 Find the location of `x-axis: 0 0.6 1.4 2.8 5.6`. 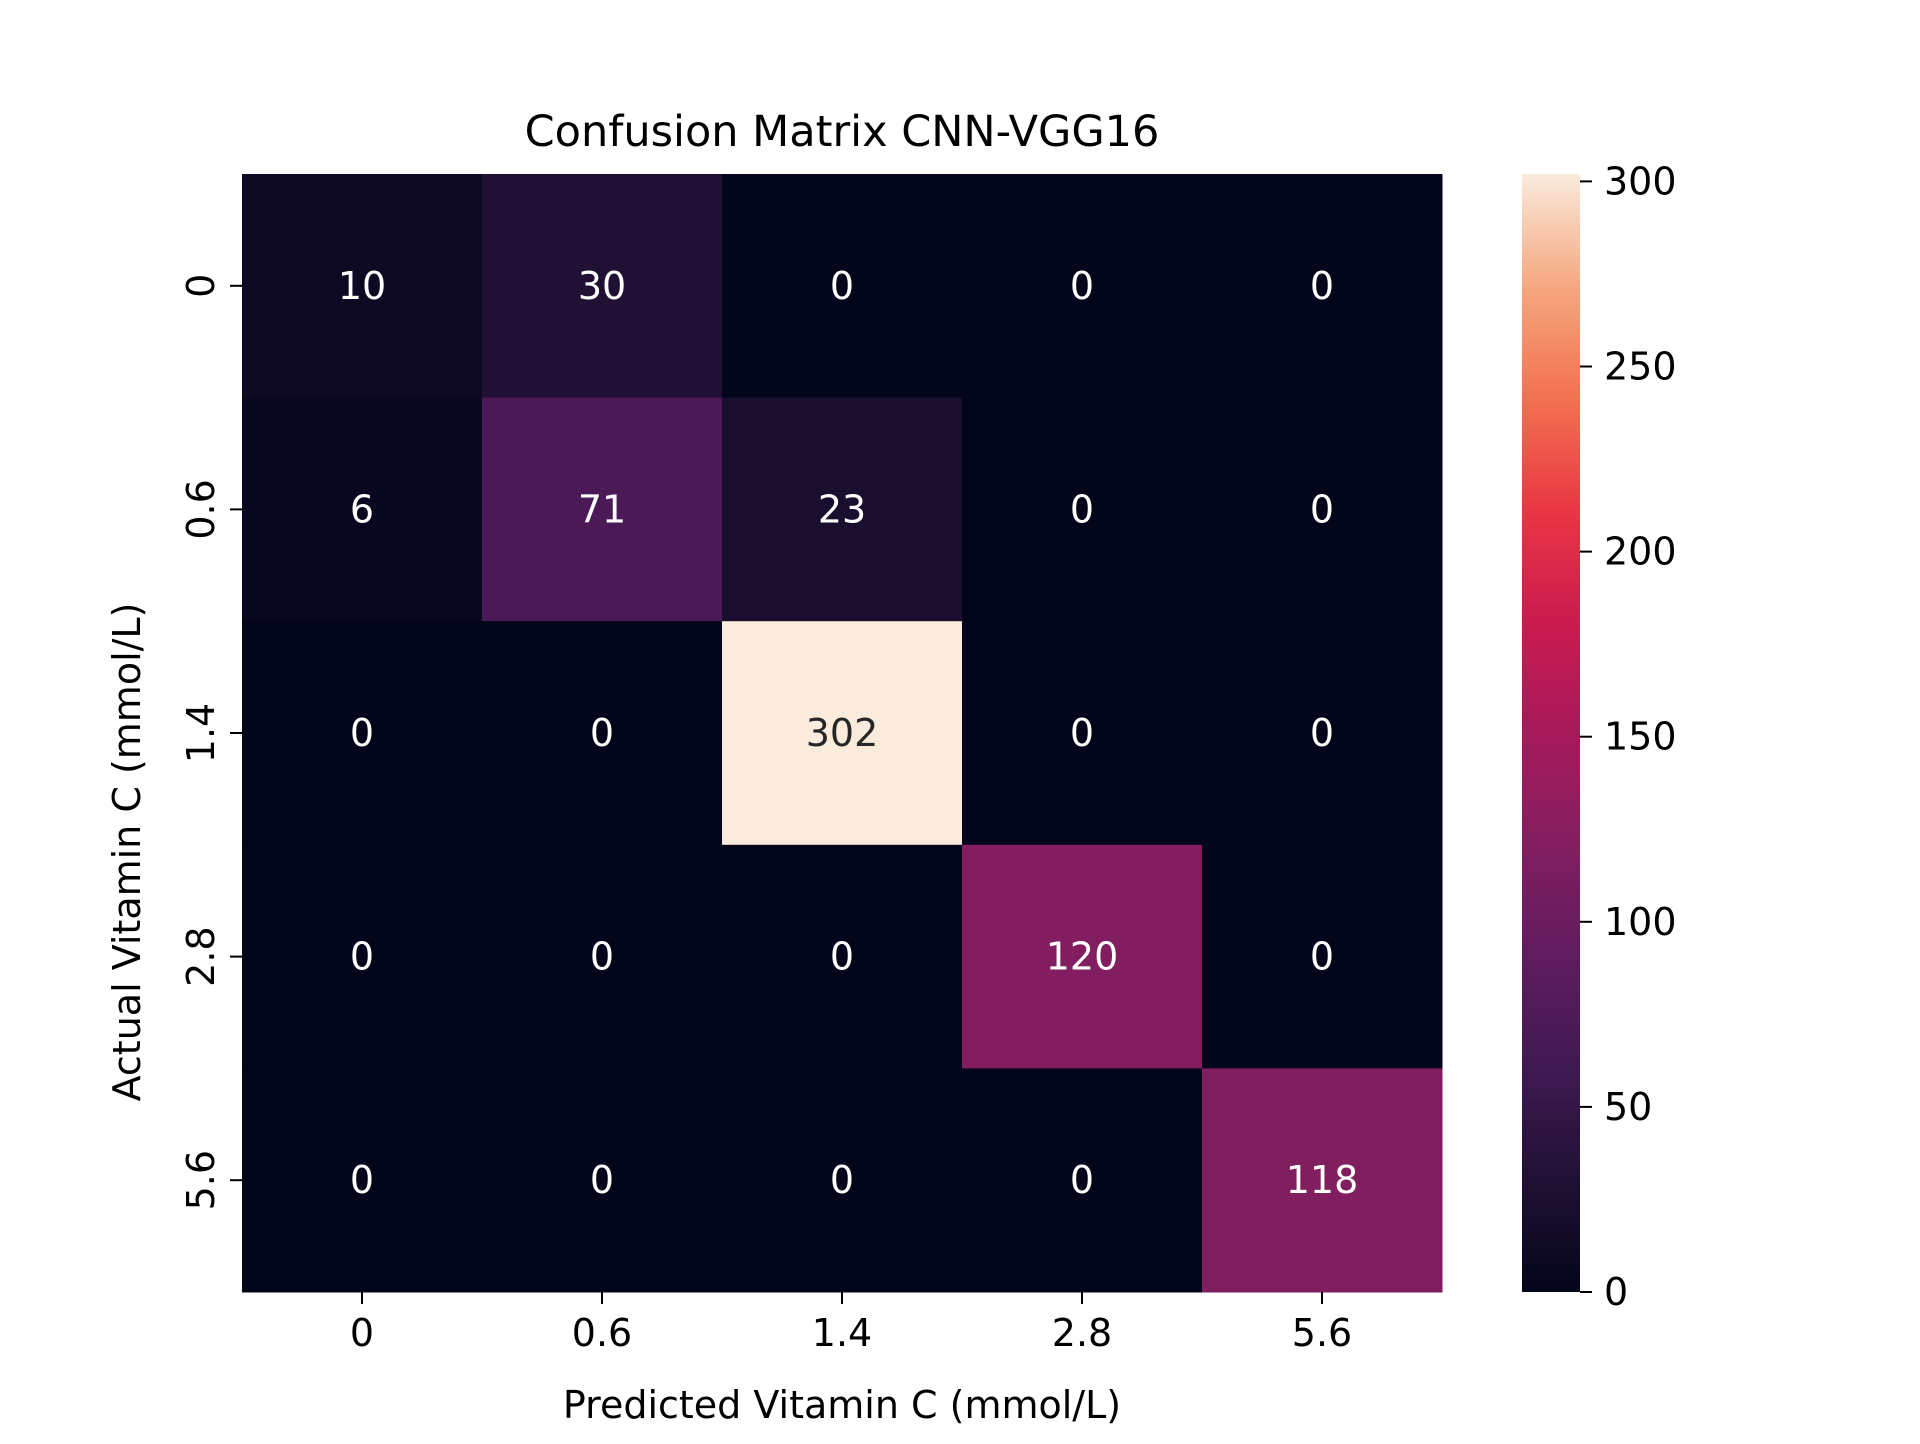

x-axis: 0 0.6 1.4 2.8 5.6 is located at coordinates (851, 1323).